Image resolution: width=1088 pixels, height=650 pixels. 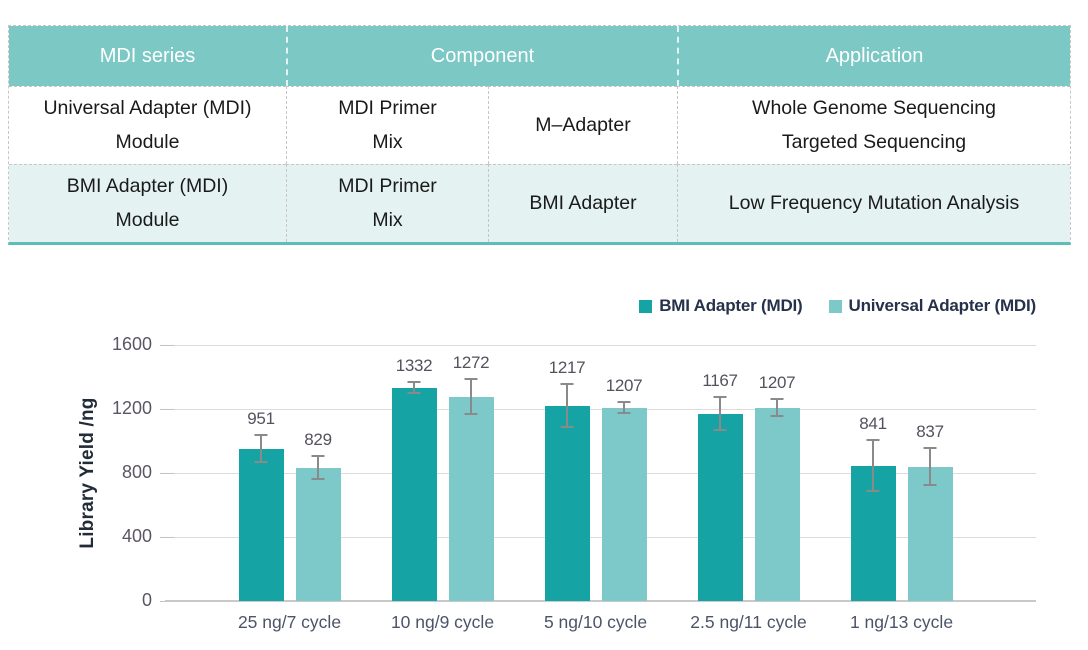 I want to click on bar-value-label: 1217, so click(x=567, y=367).